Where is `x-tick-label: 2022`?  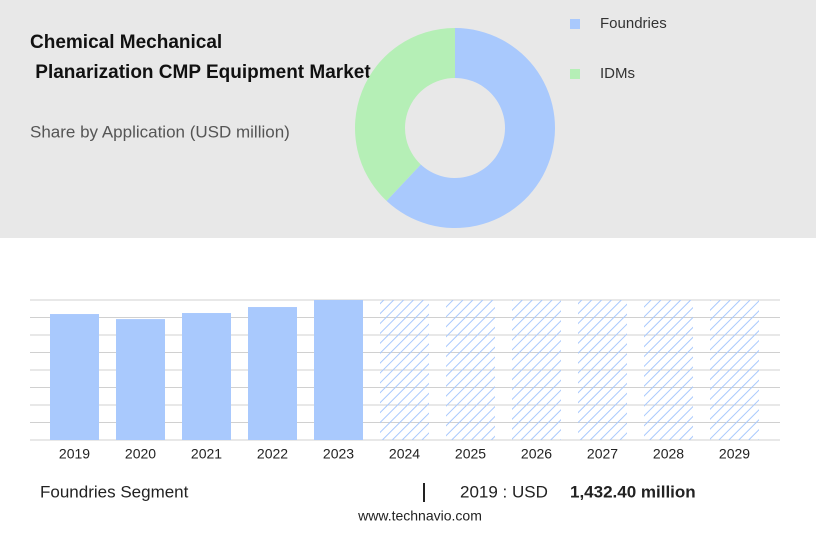
x-tick-label: 2022 is located at coordinates (272, 454).